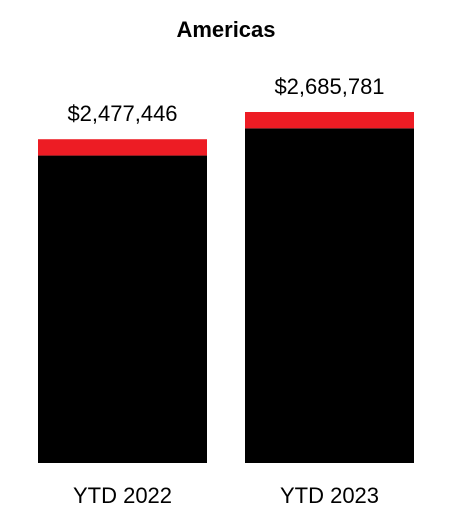 Image resolution: width=452 pixels, height=532 pixels. What do you see at coordinates (329, 495) in the screenshot?
I see `x-tick-label: YTD 2023` at bounding box center [329, 495].